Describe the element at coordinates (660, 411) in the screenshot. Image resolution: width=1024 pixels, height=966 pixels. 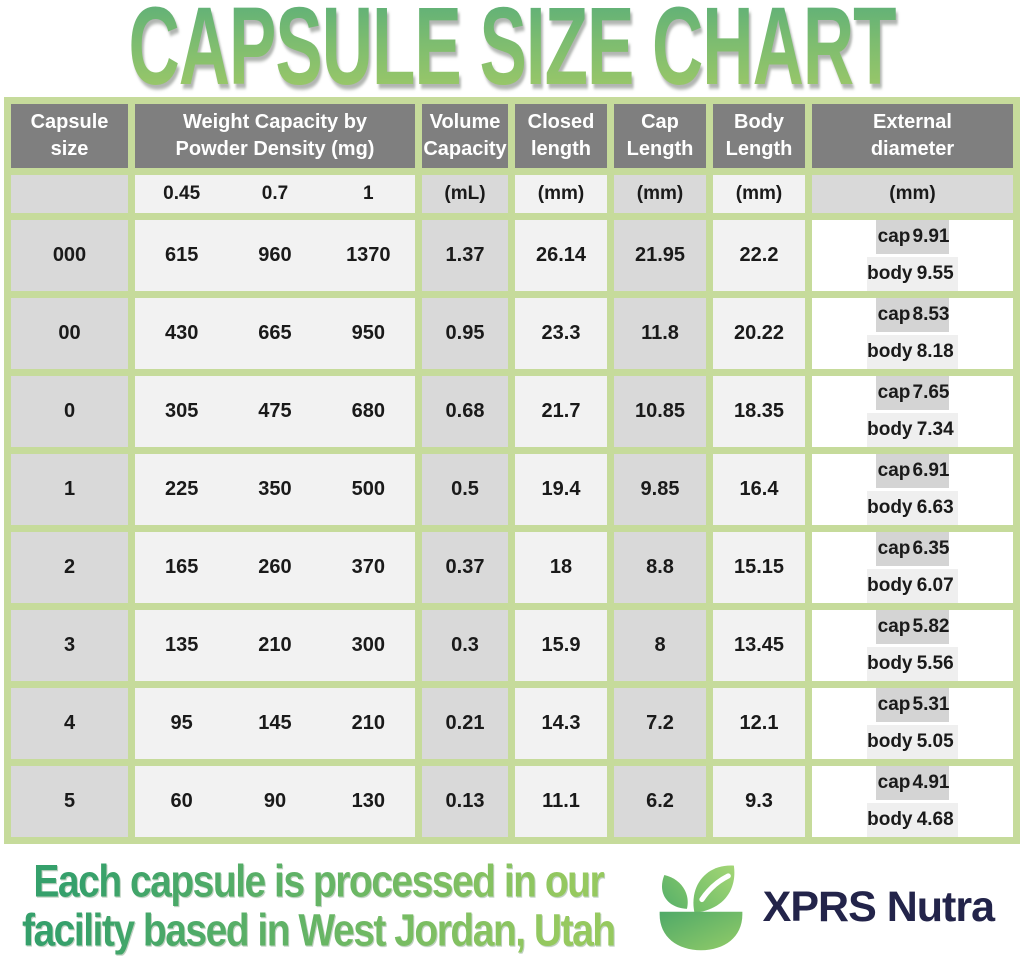
I see `cap-length-cell: 10.85` at that location.